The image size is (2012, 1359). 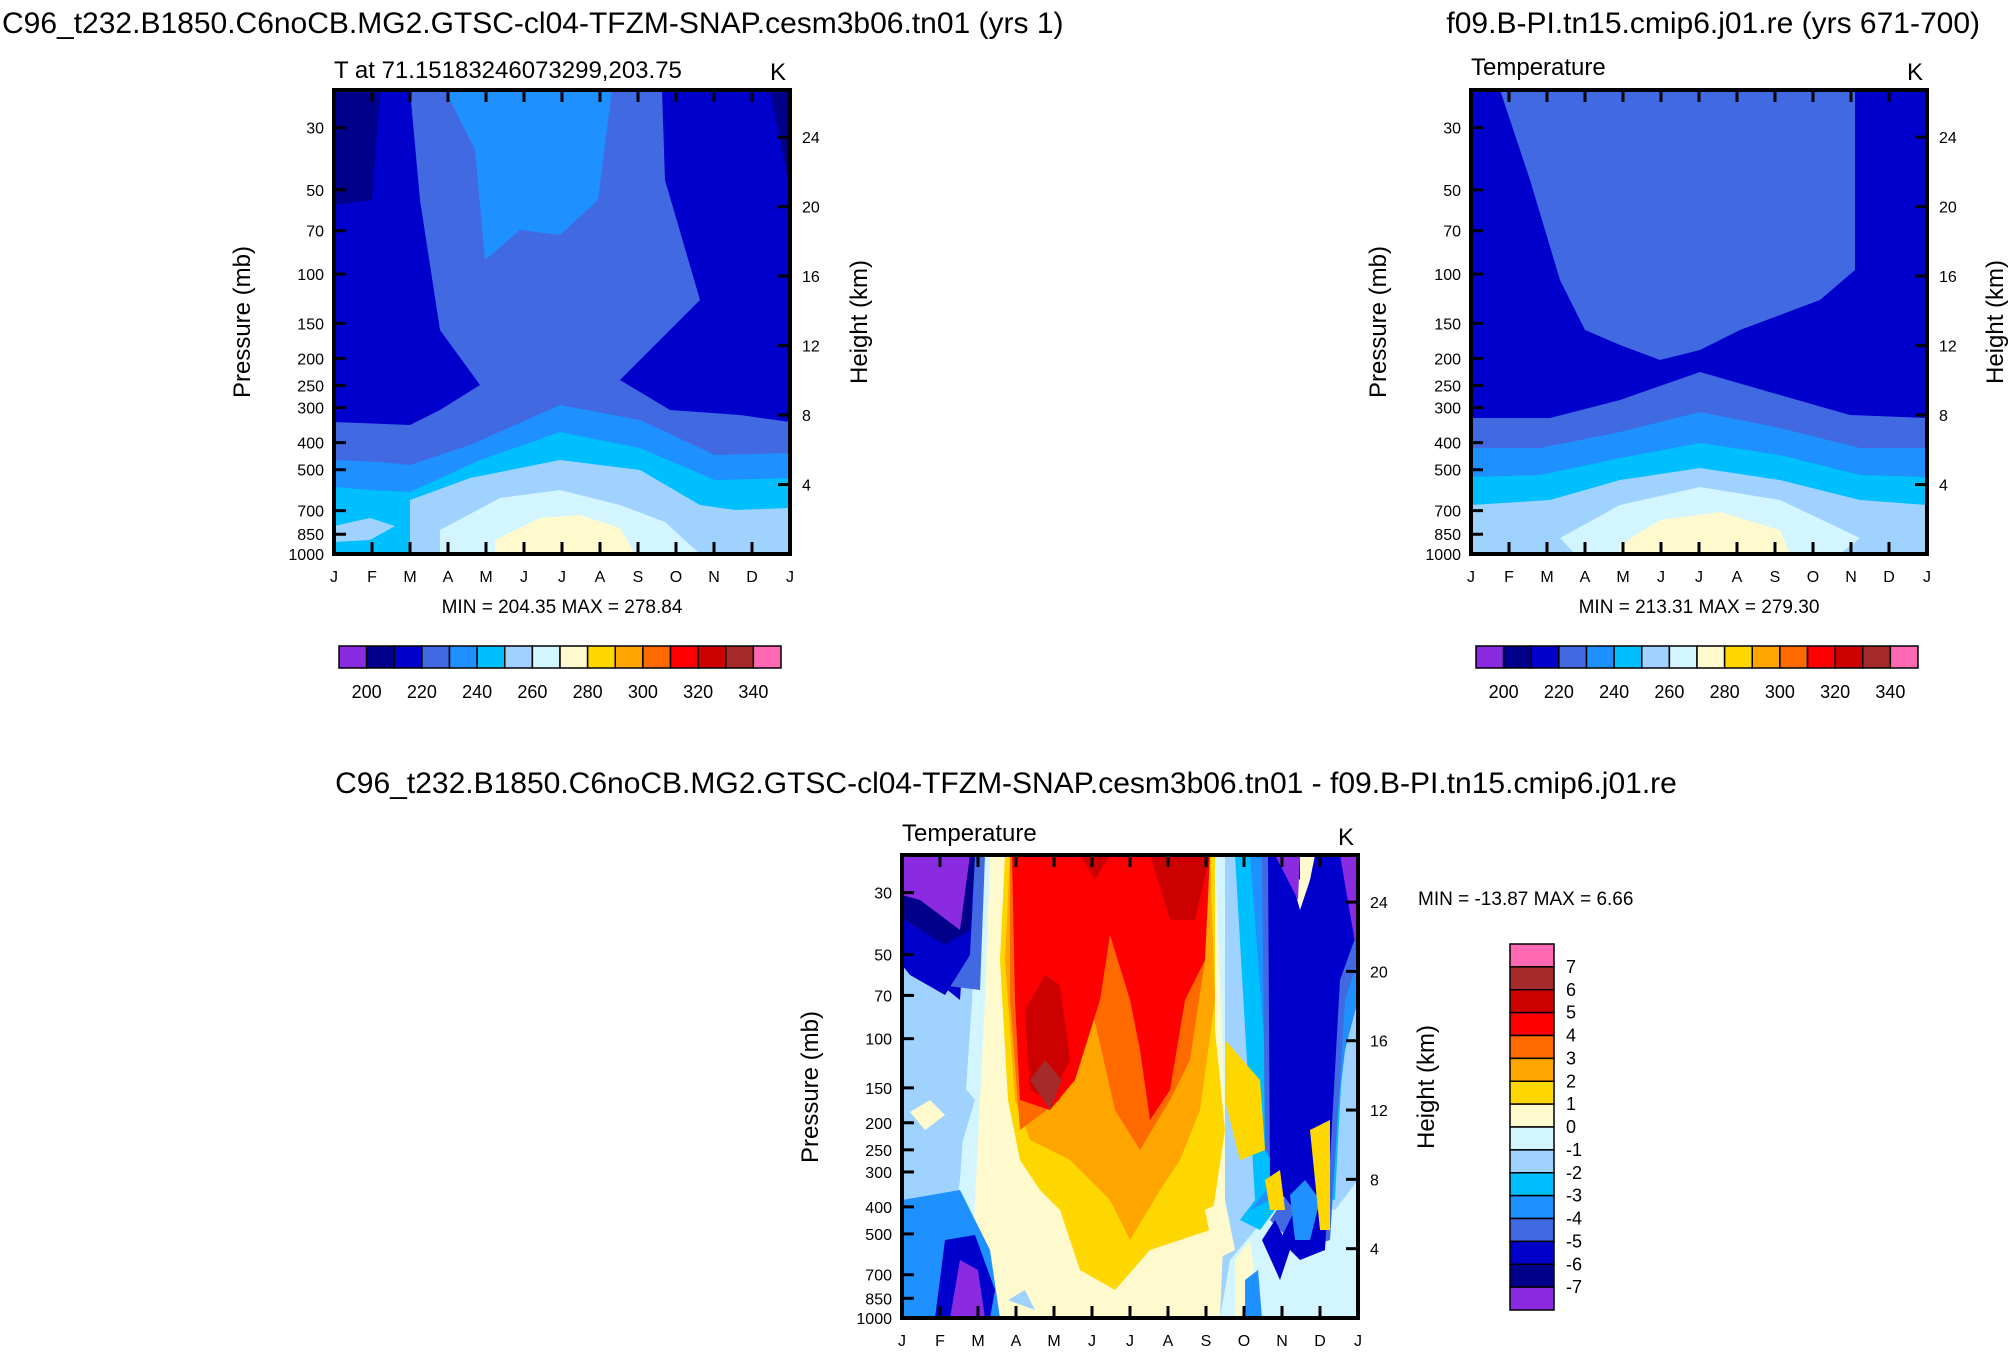 I want to click on y-tick-label: 700, so click(x=1447, y=512).